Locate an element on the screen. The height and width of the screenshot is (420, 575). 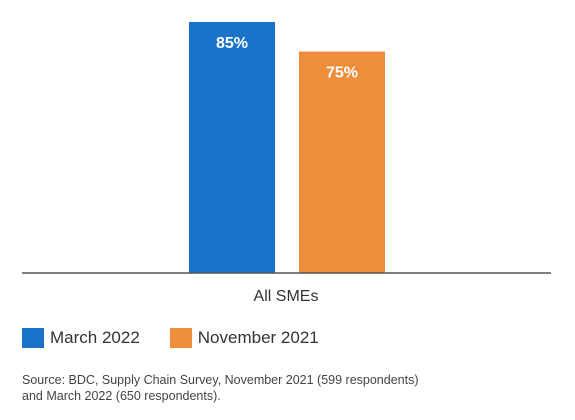
legend-swatch-november-2021 is located at coordinates (180, 338).